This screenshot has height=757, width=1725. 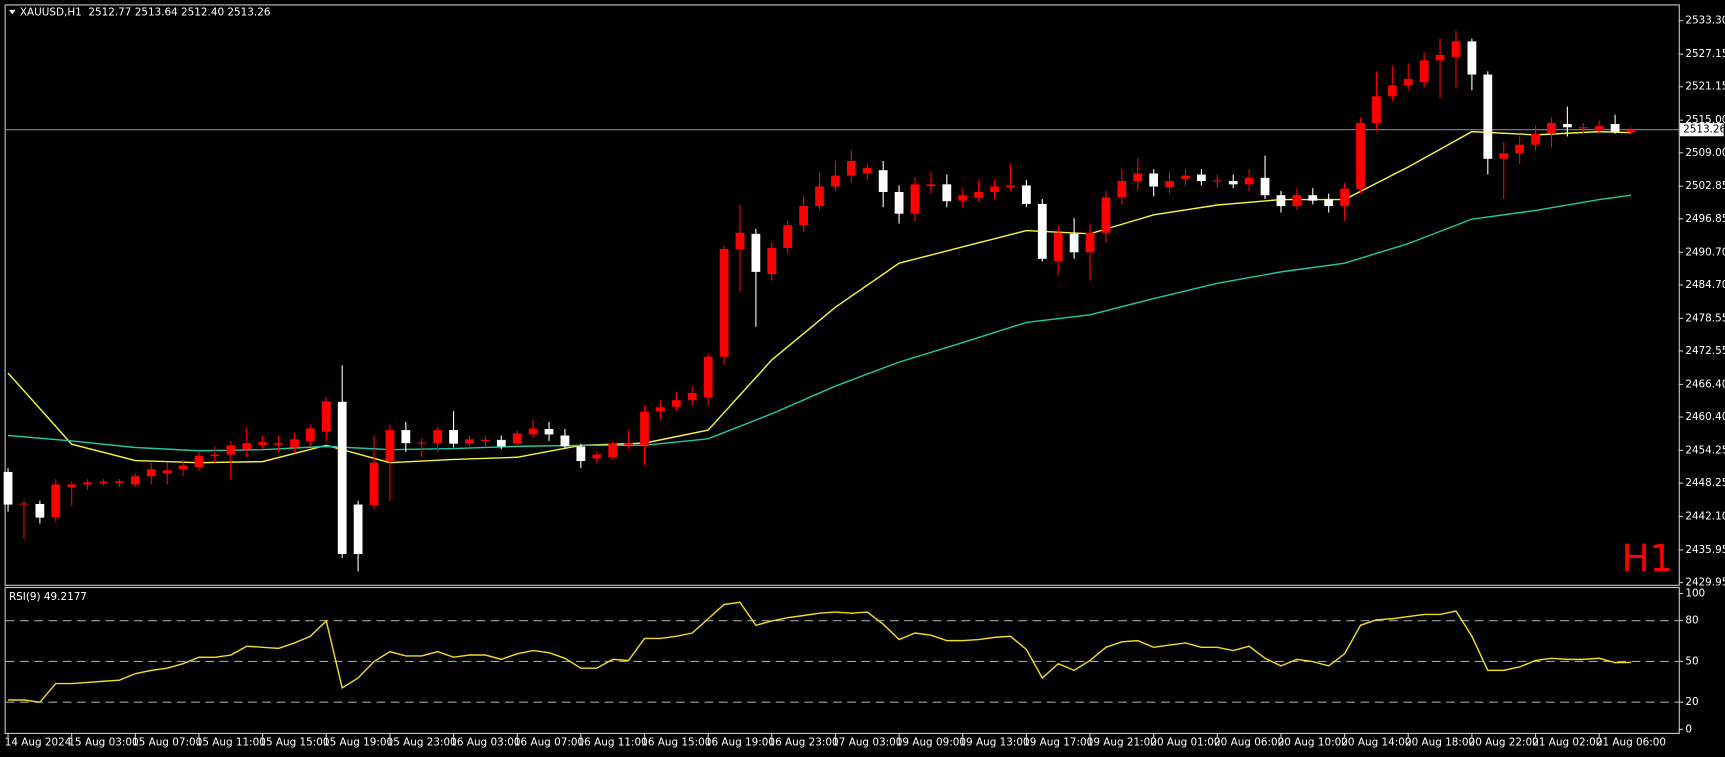 What do you see at coordinates (1705, 450) in the screenshot?
I see `y-tick-label: 2454.25` at bounding box center [1705, 450].